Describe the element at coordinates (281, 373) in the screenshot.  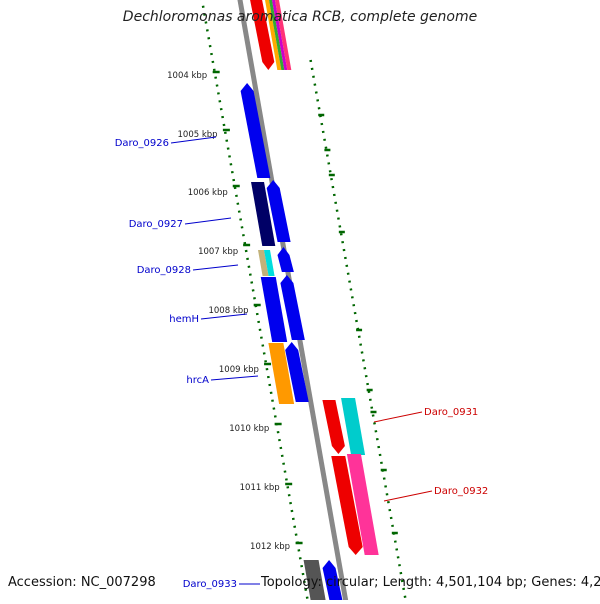
I see `gene-arrow-hrca` at that location.